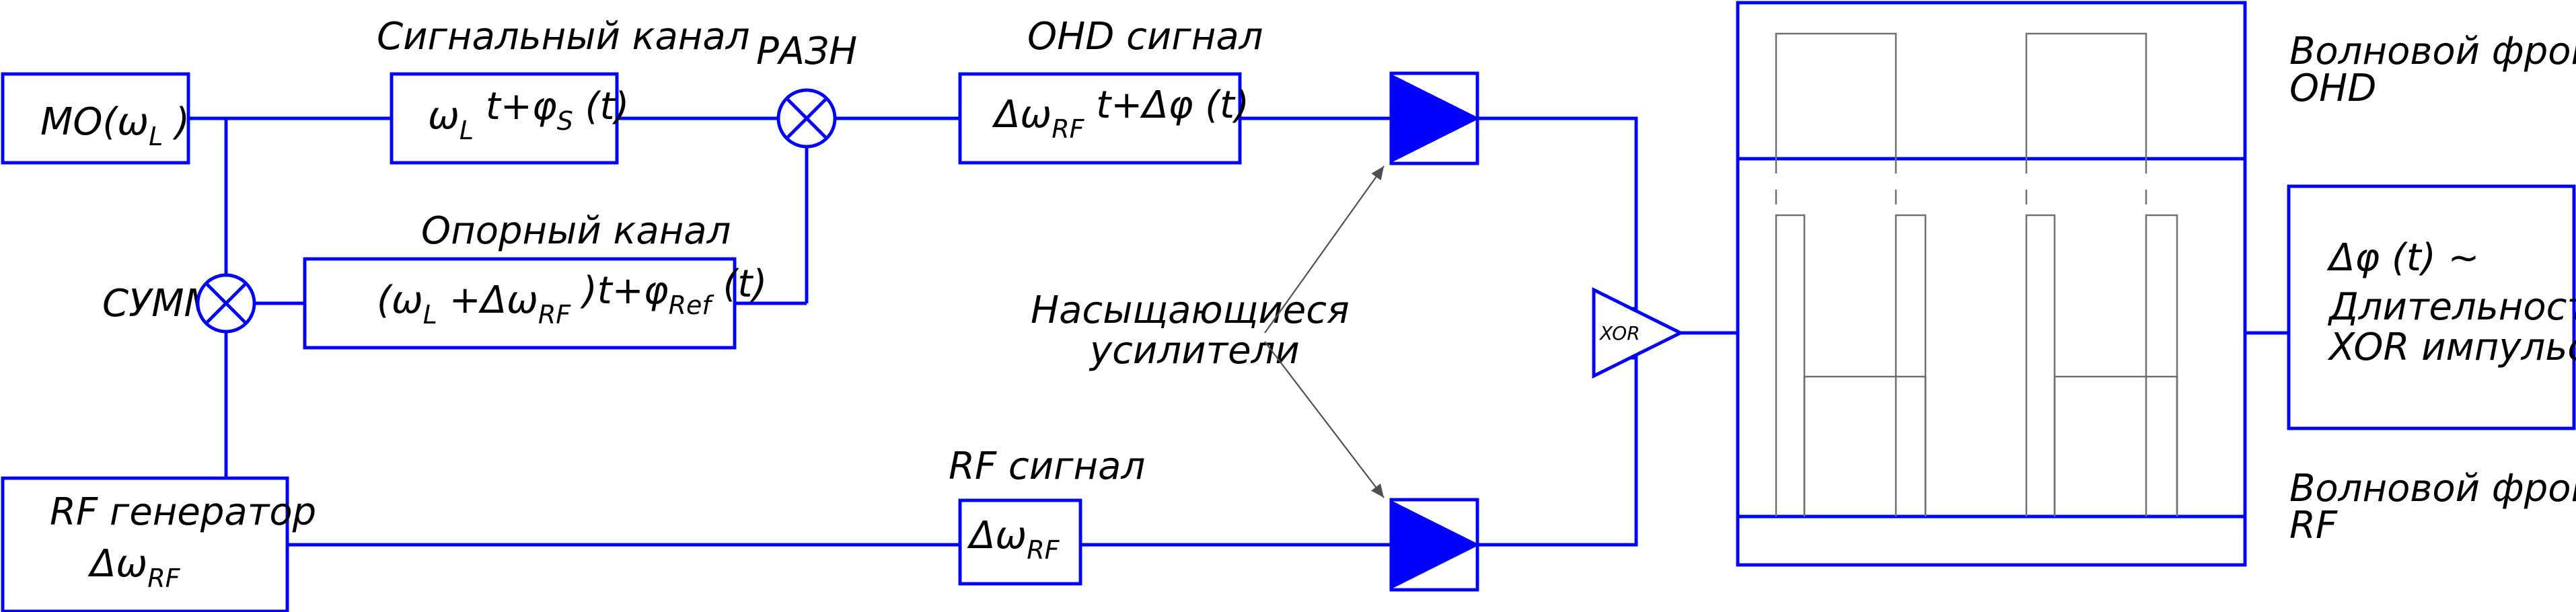 The height and width of the screenshot is (612, 2576). Describe the element at coordinates (572, 296) in the screenshot. I see `reference-channel-formula: (ωL +ΔωRF )t+φRef (t)` at that location.